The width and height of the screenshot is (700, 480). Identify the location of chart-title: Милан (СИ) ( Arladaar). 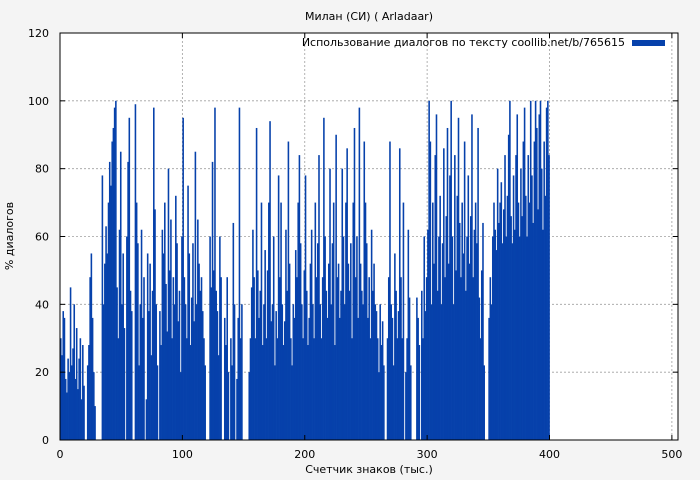
(369, 16).